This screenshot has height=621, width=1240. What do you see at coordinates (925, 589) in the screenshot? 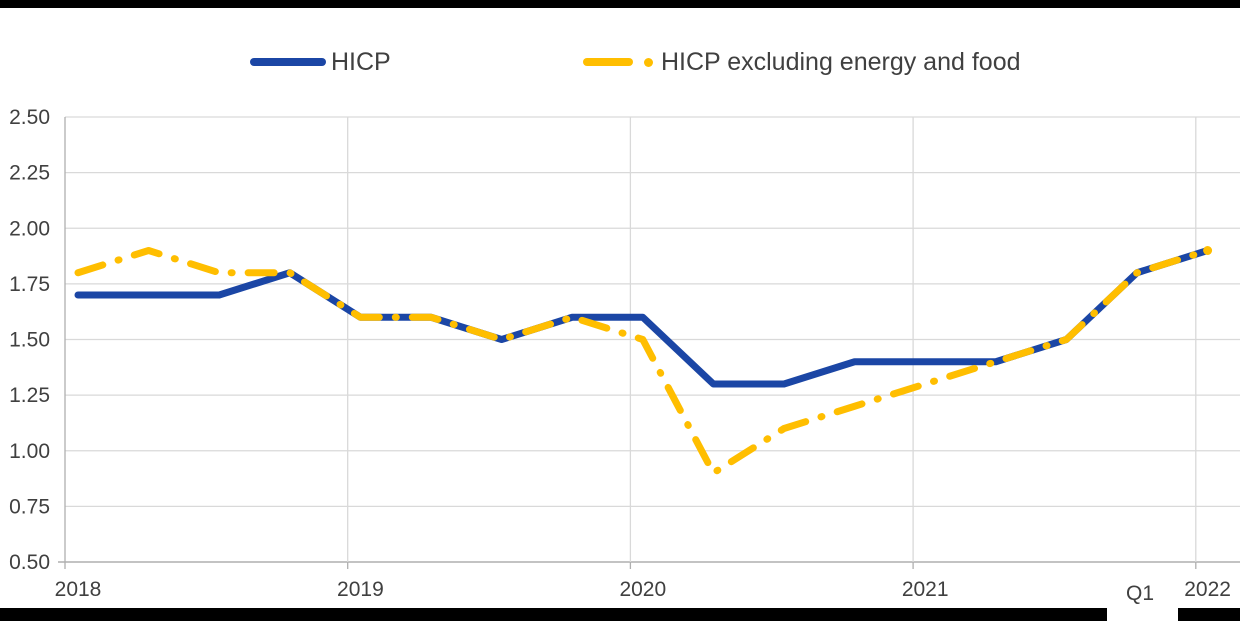
I see `x-axis-tick-label: 2021` at bounding box center [925, 589].